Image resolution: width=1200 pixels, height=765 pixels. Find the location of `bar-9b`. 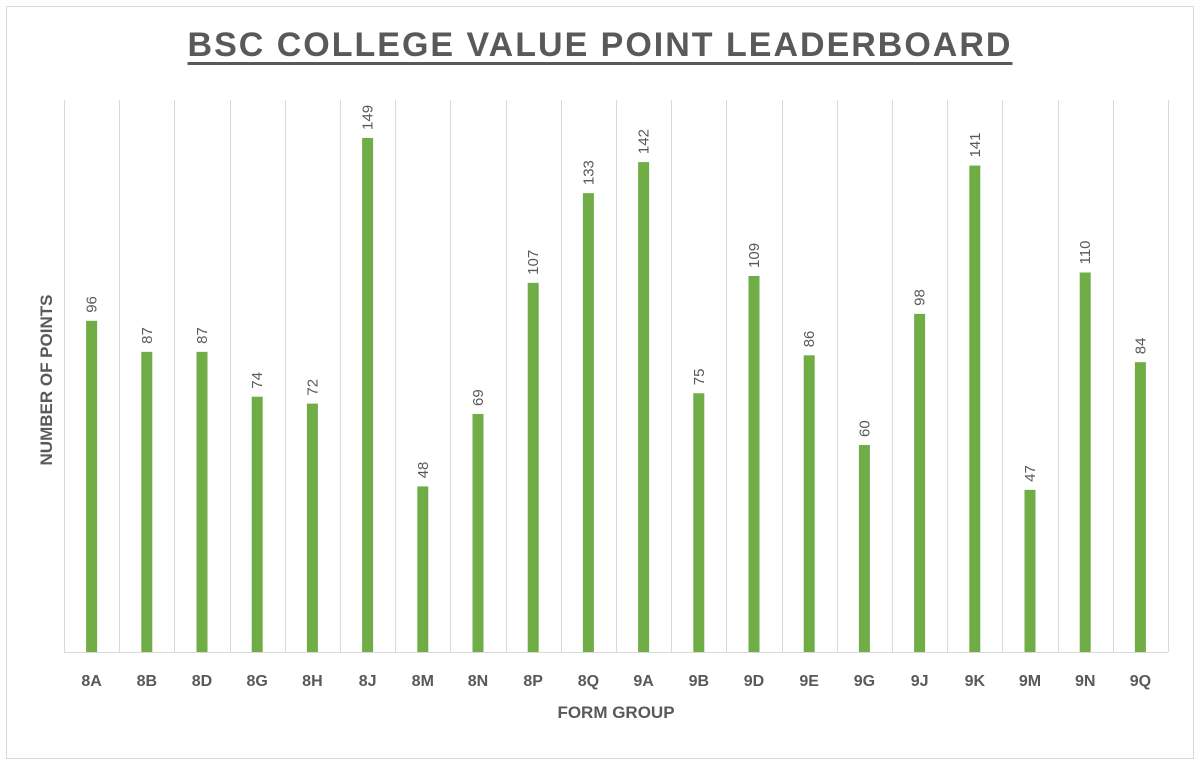

bar-9b is located at coordinates (699, 522).